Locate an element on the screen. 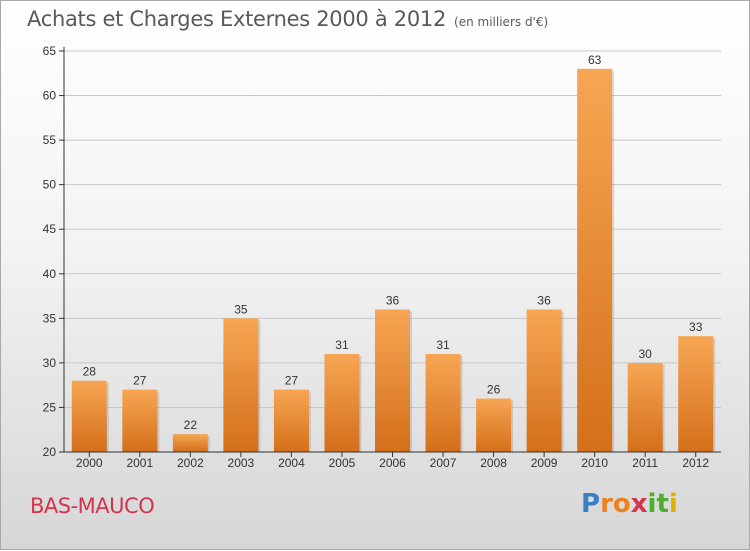 The image size is (750, 551). logo-letter: x is located at coordinates (639, 504).